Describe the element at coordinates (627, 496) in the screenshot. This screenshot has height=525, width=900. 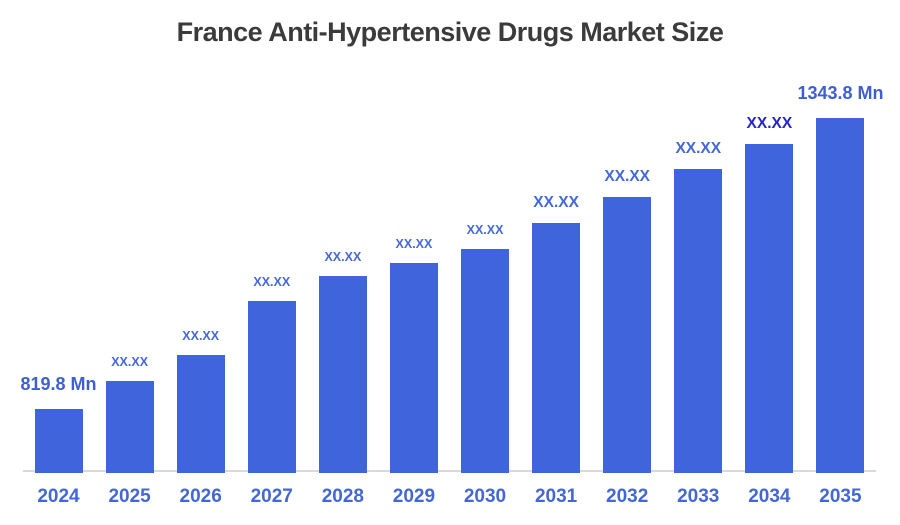
I see `x-axis-label: 2032` at that location.